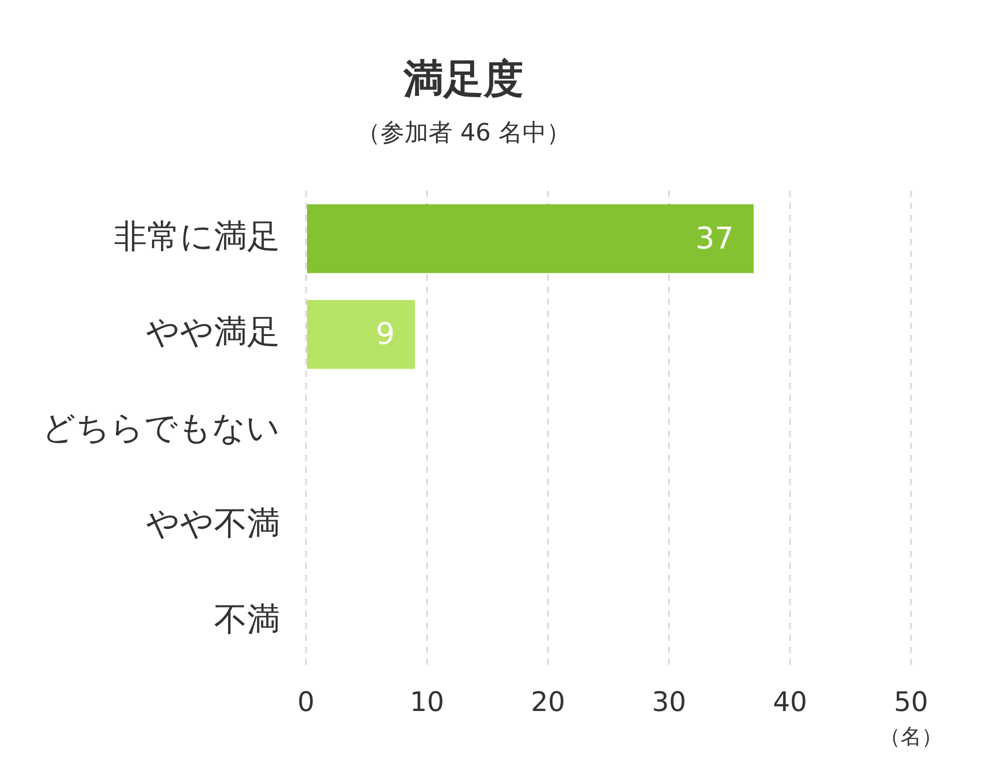 Image resolution: width=1000 pixels, height=778 pixels. Describe the element at coordinates (385, 334) in the screenshot. I see `data-label: 9` at that location.